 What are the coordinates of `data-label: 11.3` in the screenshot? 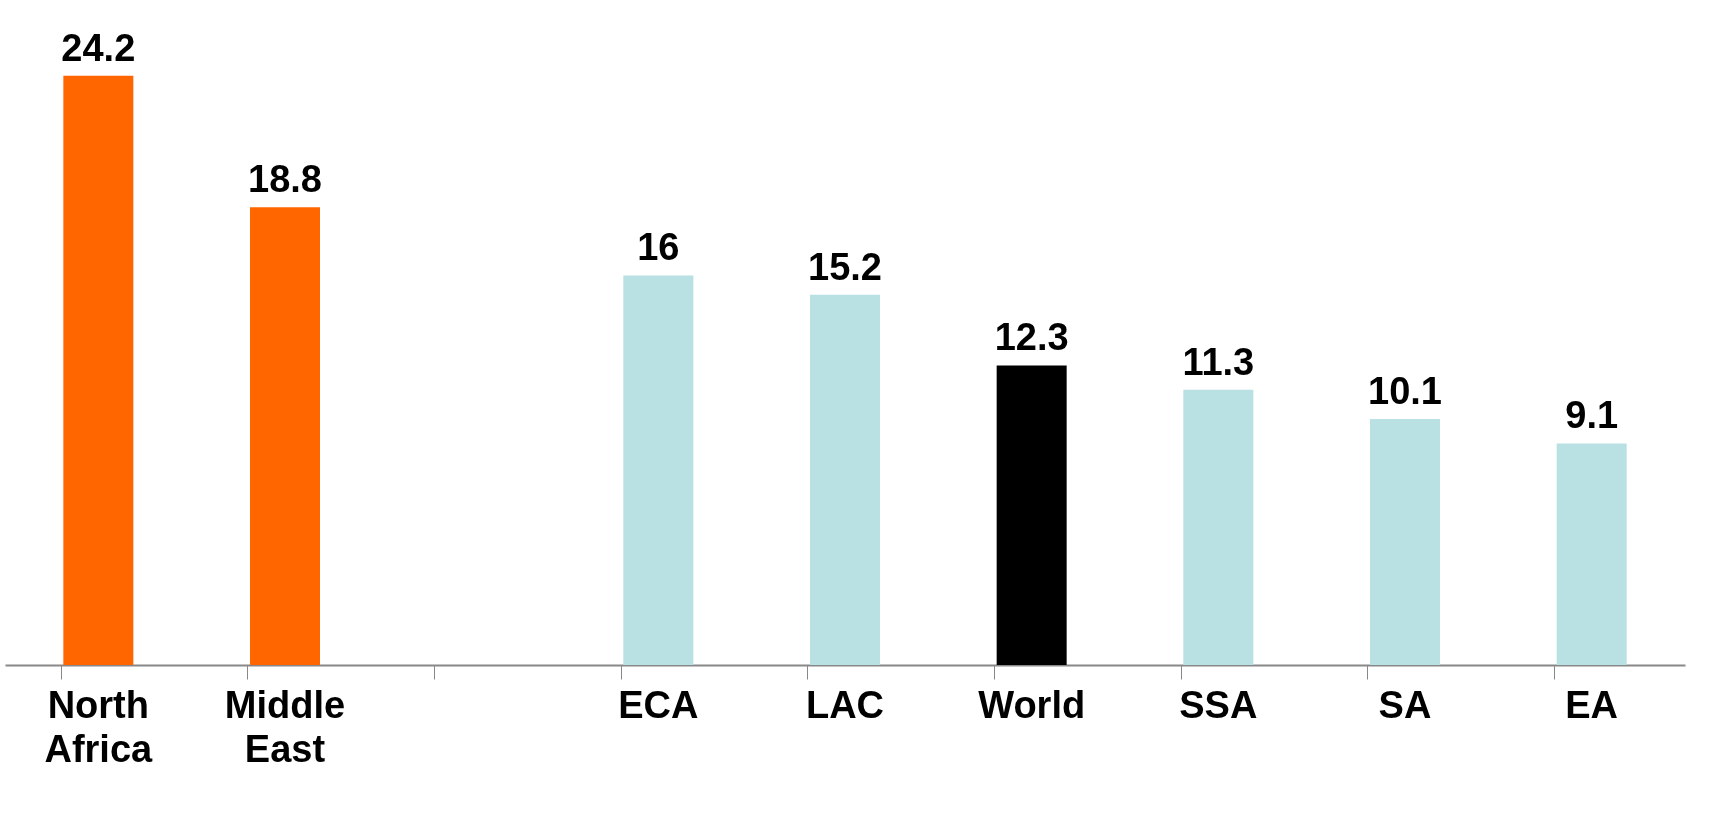 It's located at (1218, 361).